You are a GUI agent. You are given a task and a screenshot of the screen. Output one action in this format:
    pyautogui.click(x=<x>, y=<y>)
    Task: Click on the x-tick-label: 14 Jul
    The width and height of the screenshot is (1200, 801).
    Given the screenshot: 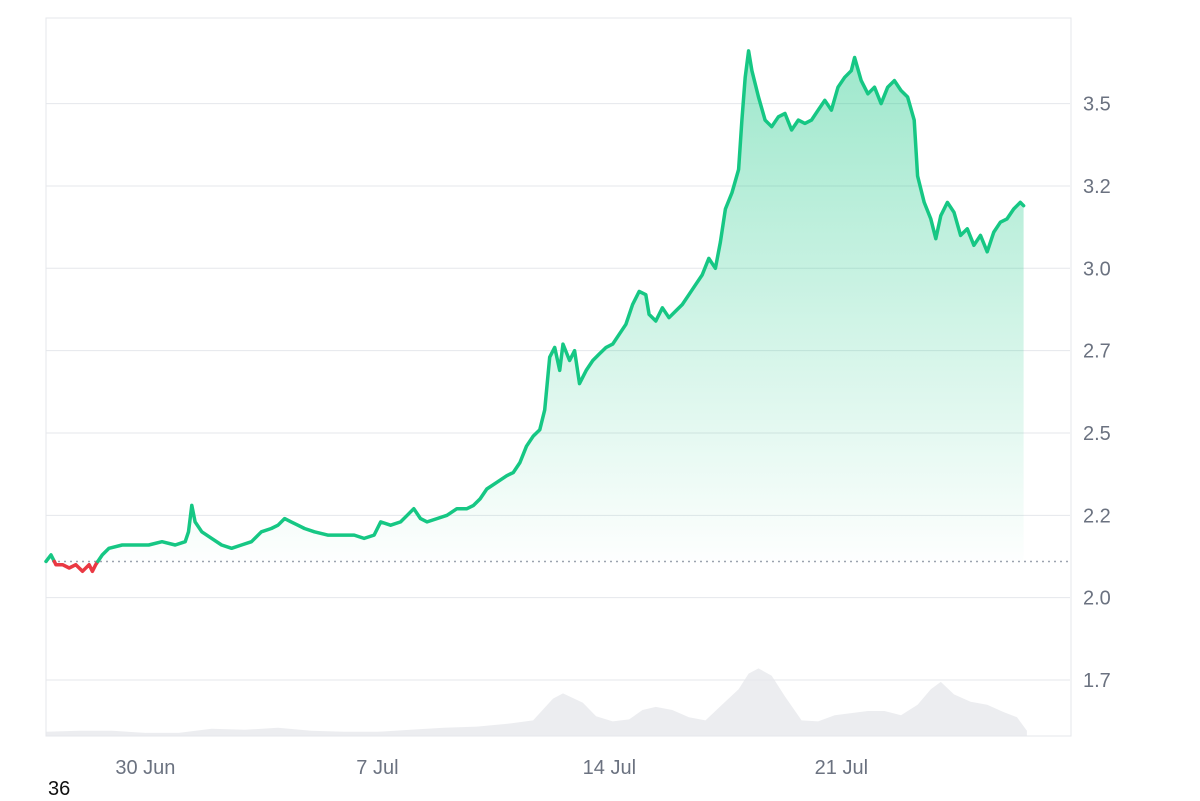 What is the action you would take?
    pyautogui.click(x=609, y=768)
    